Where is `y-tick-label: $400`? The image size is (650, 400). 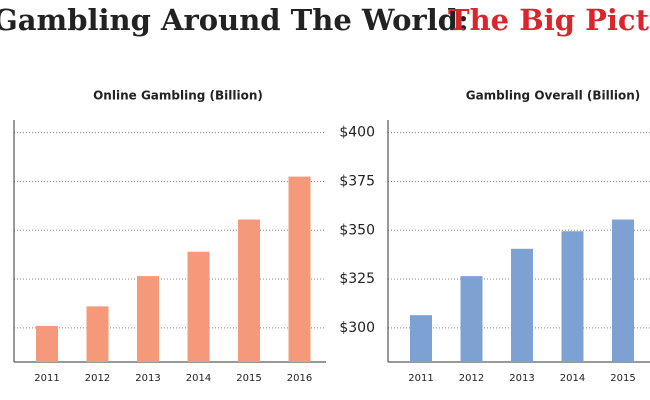 y-tick-label: $400 is located at coordinates (357, 133).